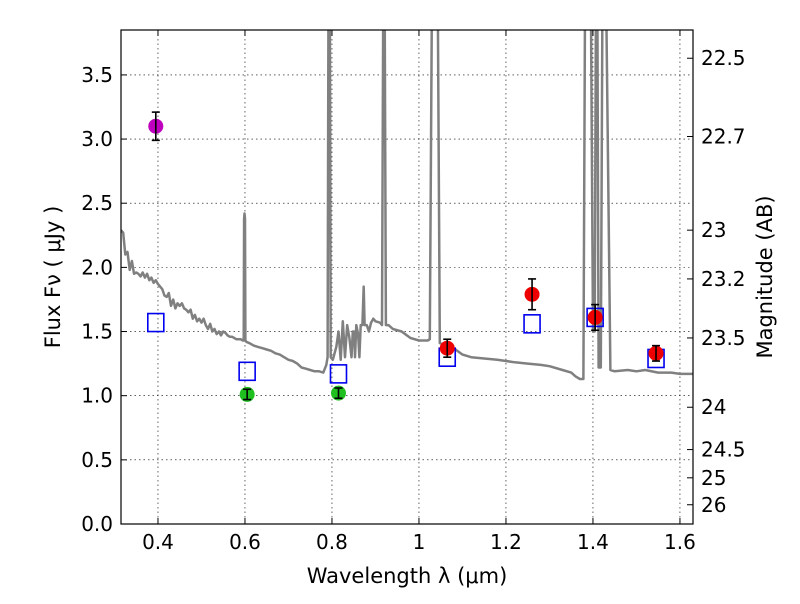 The image size is (800, 604). What do you see at coordinates (723, 58) in the screenshot?
I see `y2-tick-label: 22.5` at bounding box center [723, 58].